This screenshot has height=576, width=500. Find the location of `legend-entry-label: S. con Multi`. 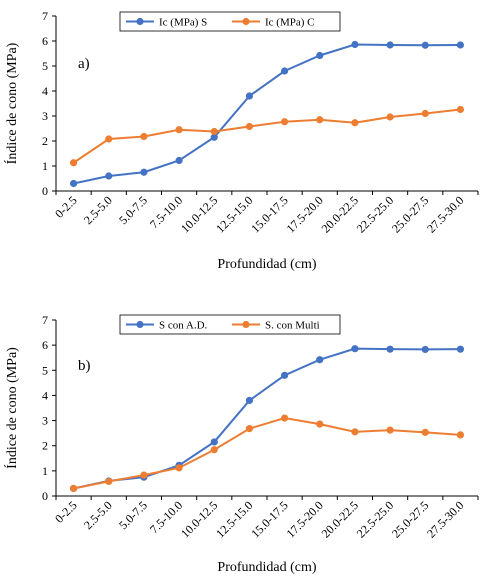

legend-entry-label: S. con Multi is located at coordinates (292, 326).